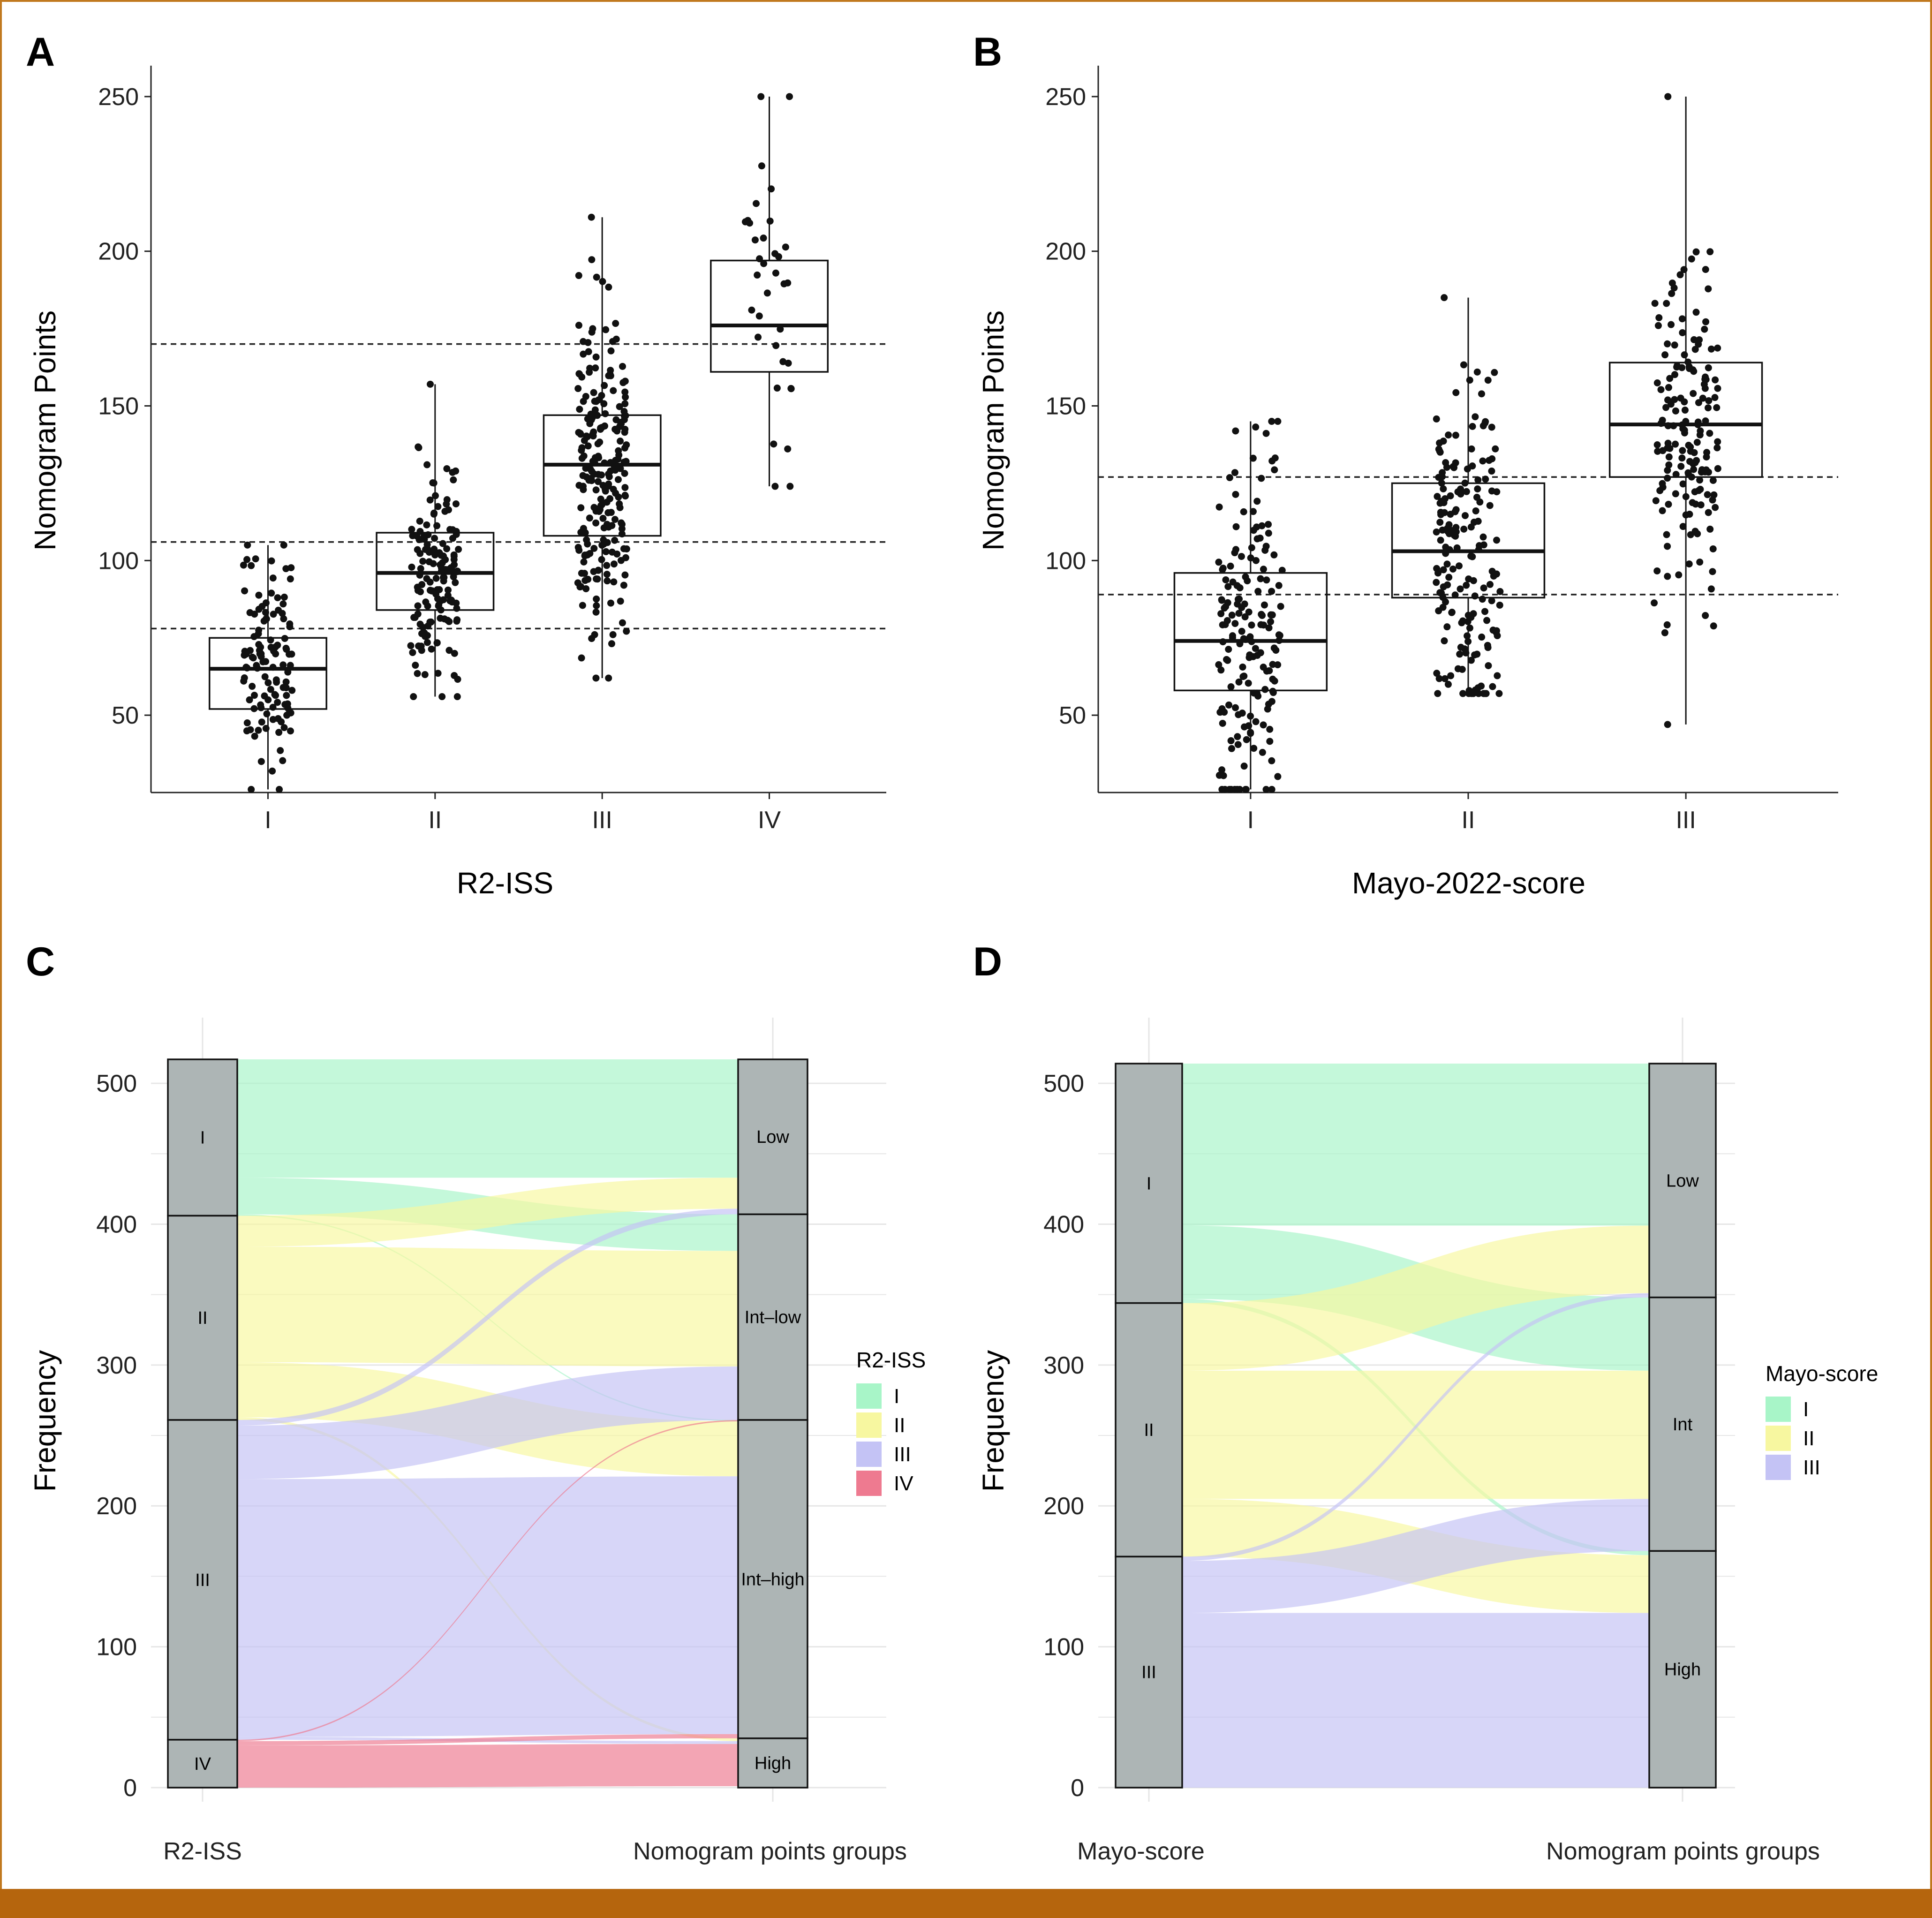  I want to click on panel-b-y-title: Nomogram Points, so click(993, 430).